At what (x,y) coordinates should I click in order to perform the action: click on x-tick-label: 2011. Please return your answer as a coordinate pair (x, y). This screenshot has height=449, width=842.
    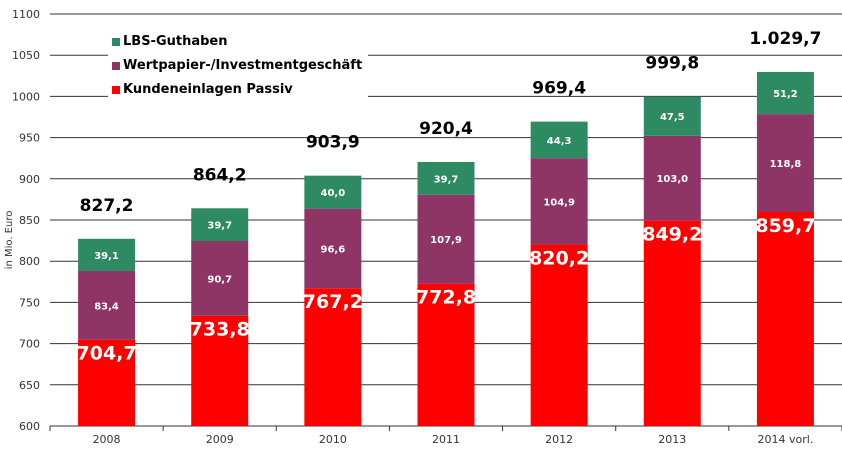
    Looking at the image, I should click on (446, 439).